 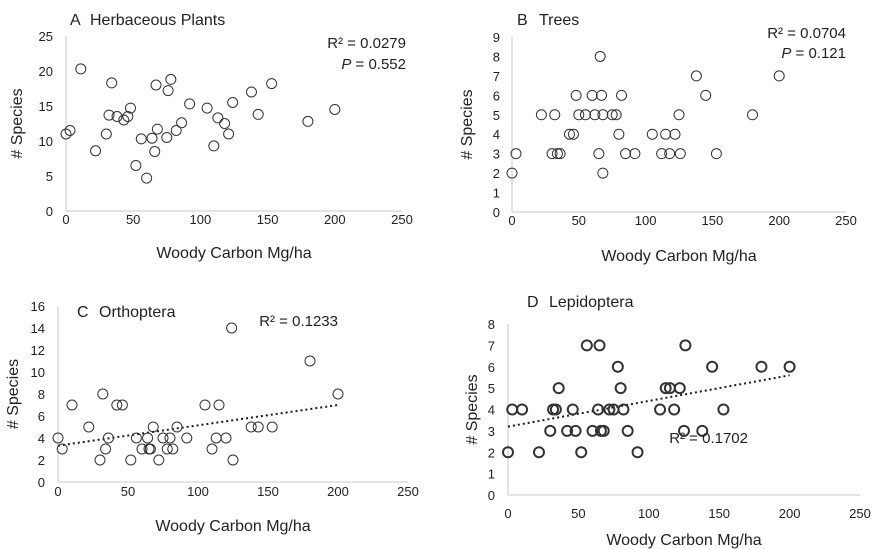 What do you see at coordinates (496, 56) in the screenshot?
I see `y-tick-label: 8` at bounding box center [496, 56].